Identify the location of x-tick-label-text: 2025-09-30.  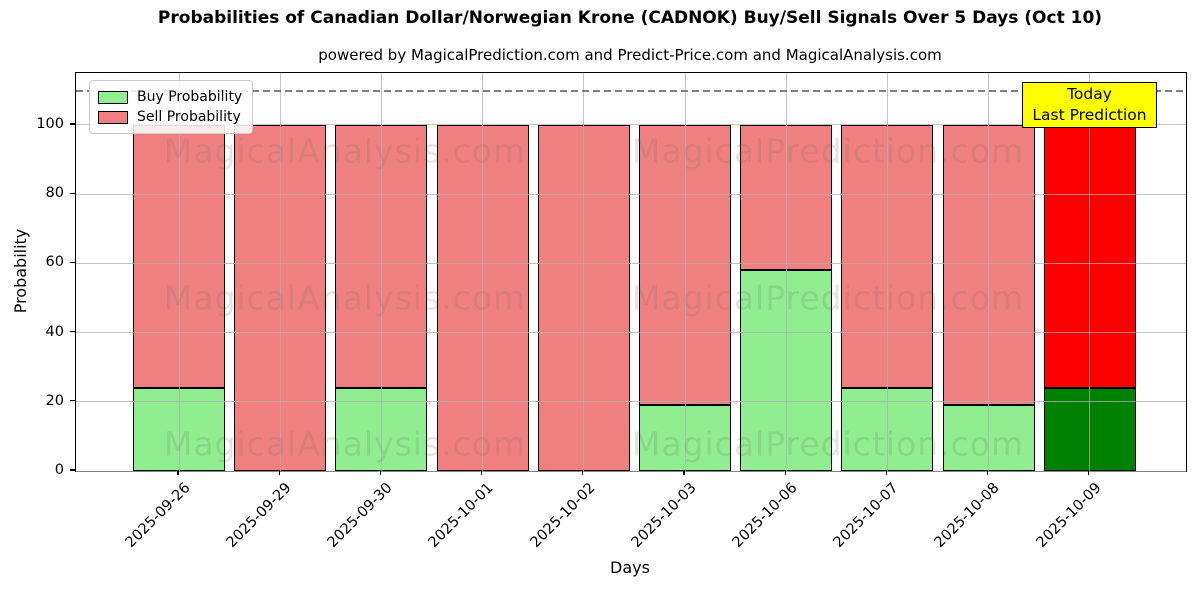
(360, 515).